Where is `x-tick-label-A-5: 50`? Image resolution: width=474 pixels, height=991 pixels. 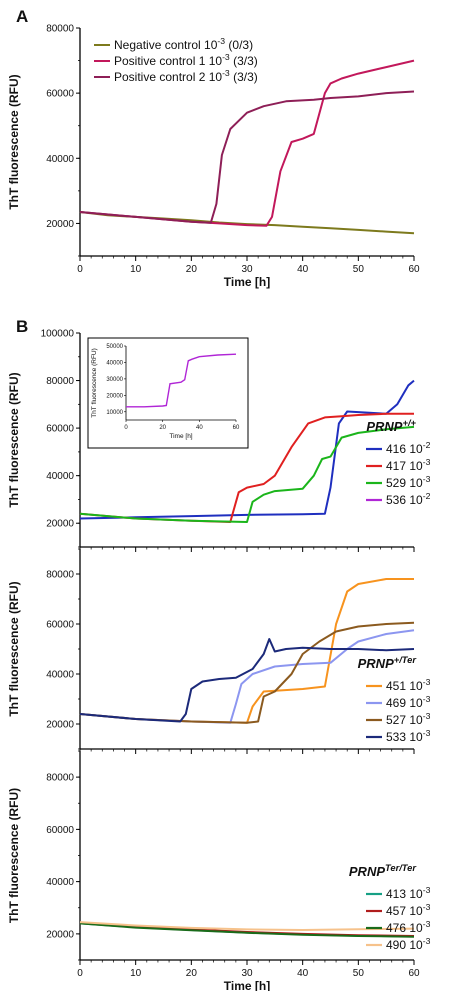 x-tick-label-A-5: 50 is located at coordinates (359, 269).